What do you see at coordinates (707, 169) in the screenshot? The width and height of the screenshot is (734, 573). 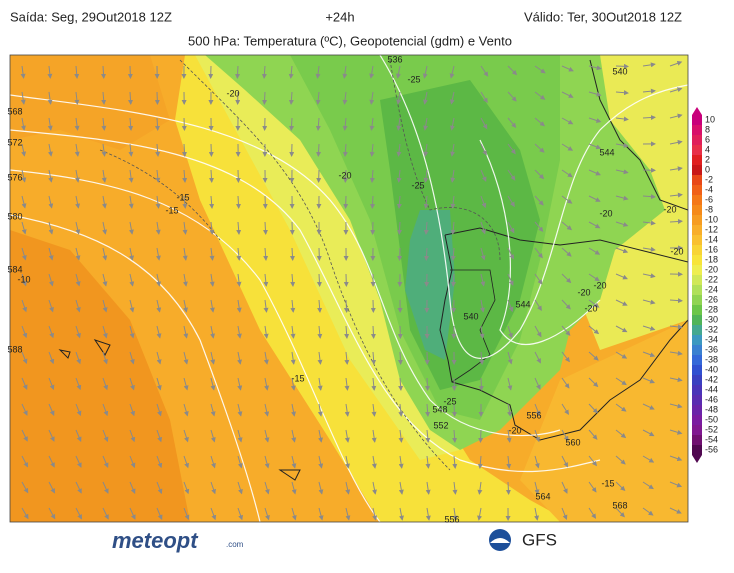 I see `colorbar-label: 0` at bounding box center [707, 169].